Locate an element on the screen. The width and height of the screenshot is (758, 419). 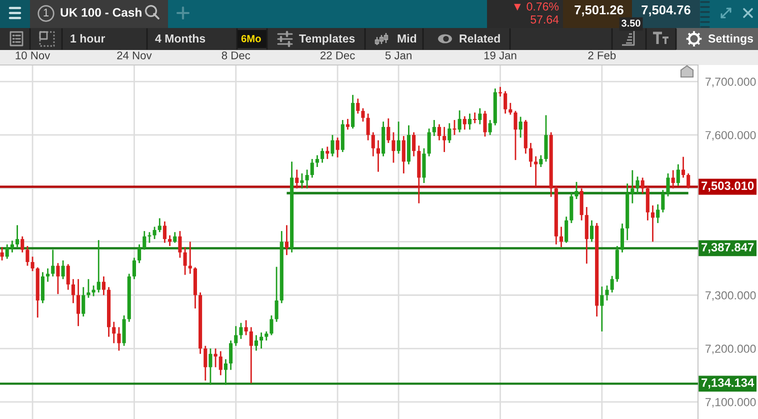
text: 1 hour is located at coordinates (88, 38).